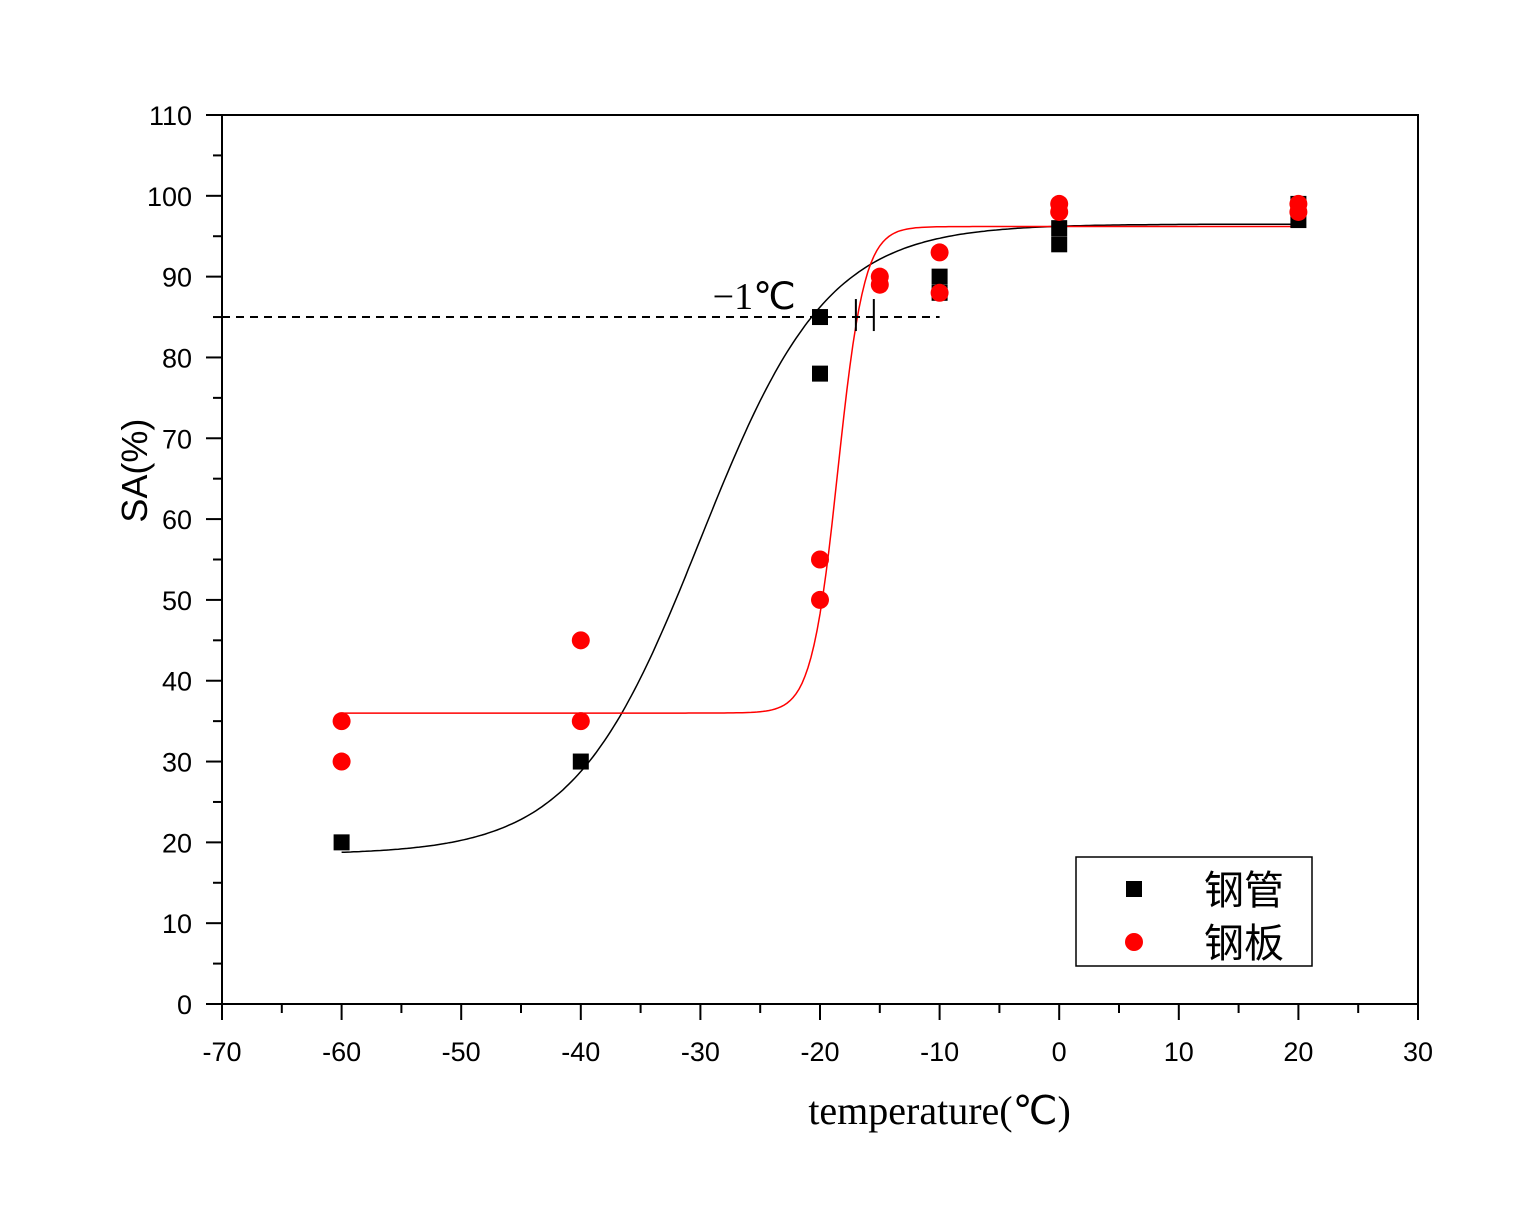  Describe the element at coordinates (461, 1052) in the screenshot. I see `x-tick-label: -50` at that location.